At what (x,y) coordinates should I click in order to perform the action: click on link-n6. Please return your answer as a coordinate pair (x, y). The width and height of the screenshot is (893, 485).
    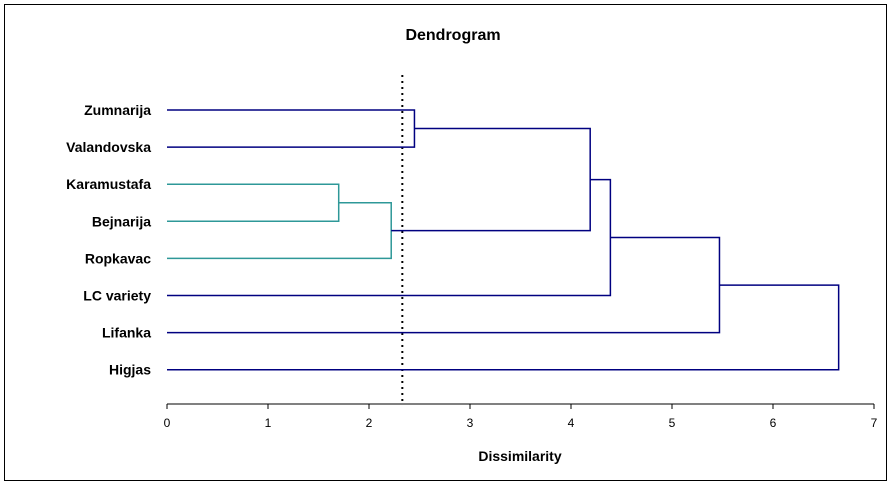
    Looking at the image, I should click on (444, 285).